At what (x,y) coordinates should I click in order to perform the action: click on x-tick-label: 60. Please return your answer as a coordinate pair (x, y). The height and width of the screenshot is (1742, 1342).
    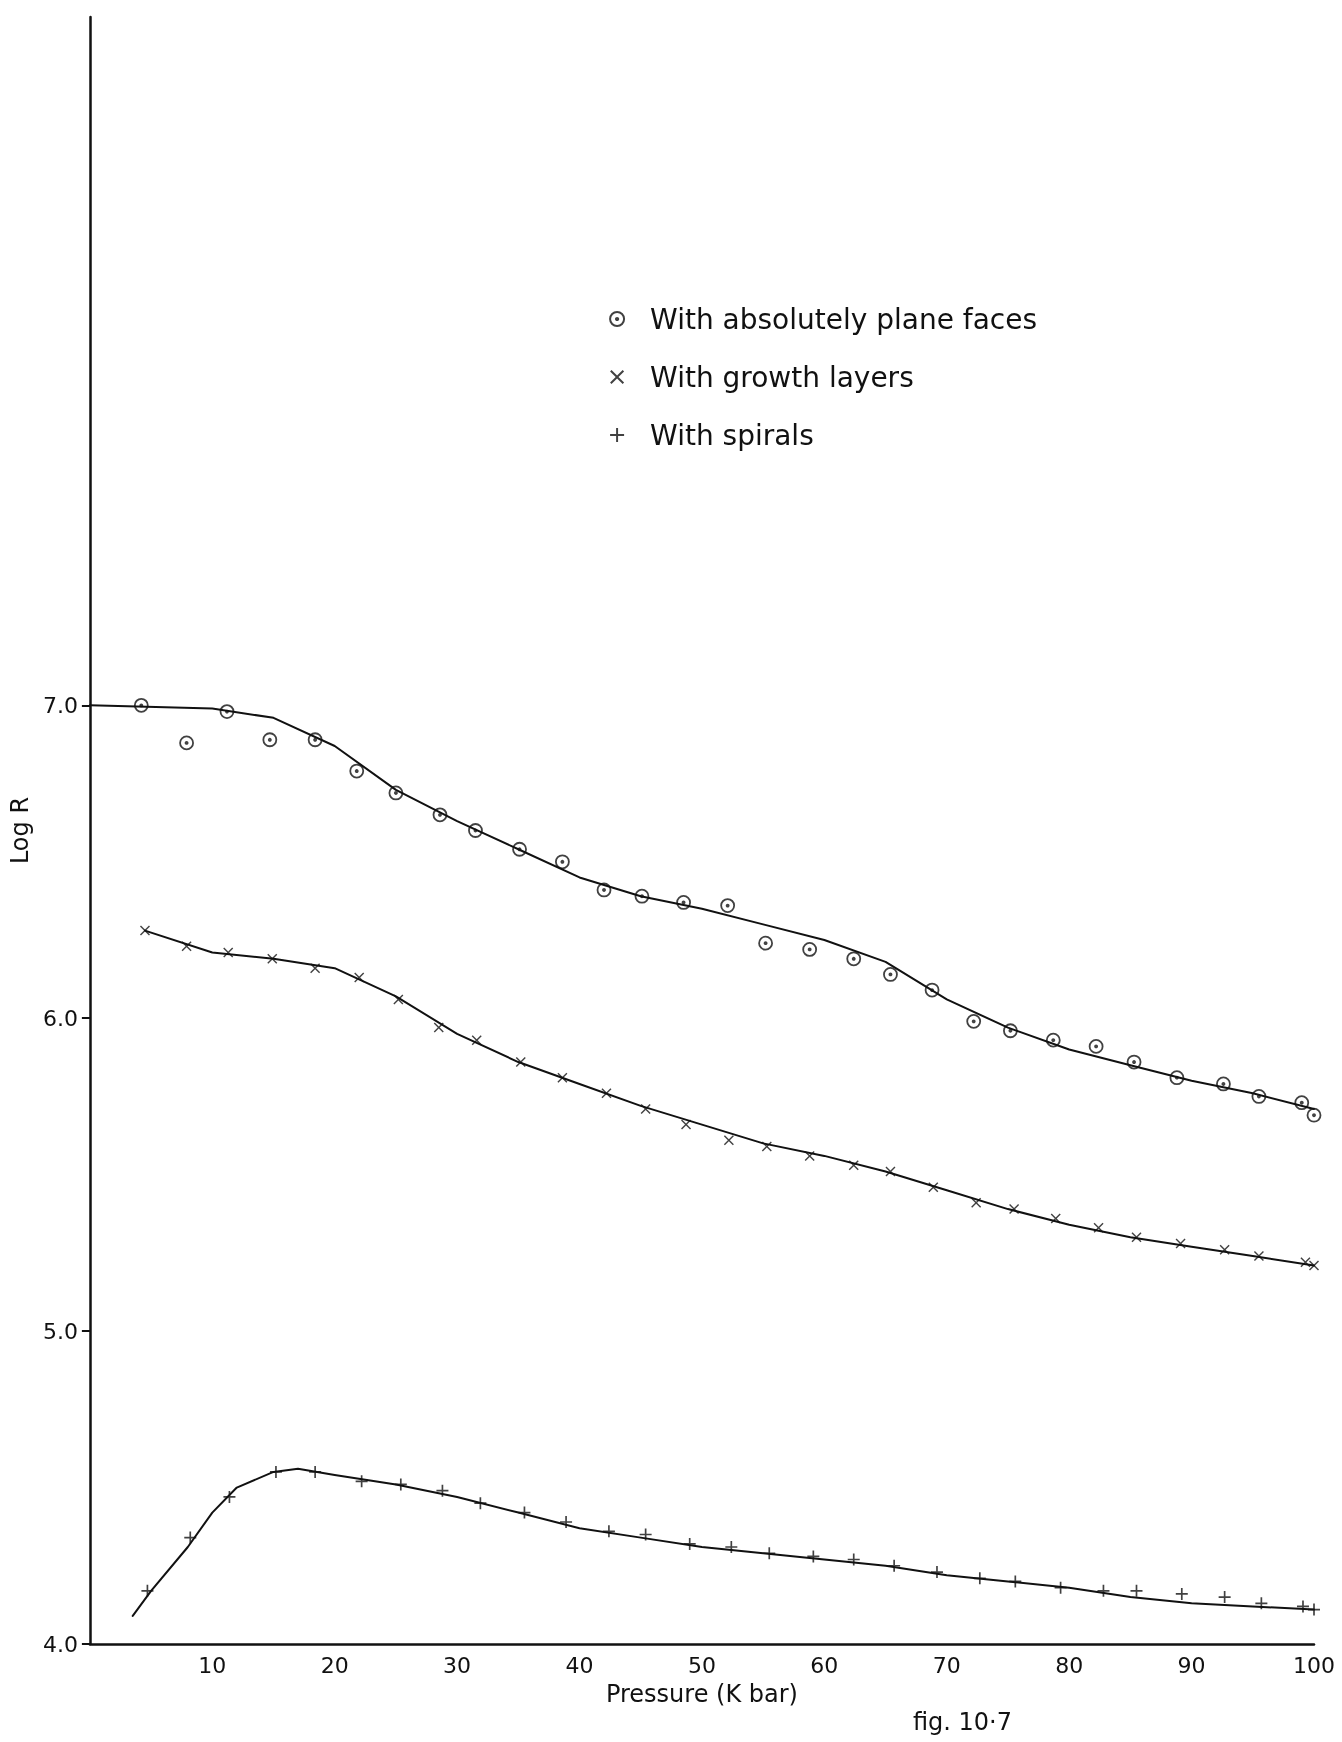
    Looking at the image, I should click on (824, 1665).